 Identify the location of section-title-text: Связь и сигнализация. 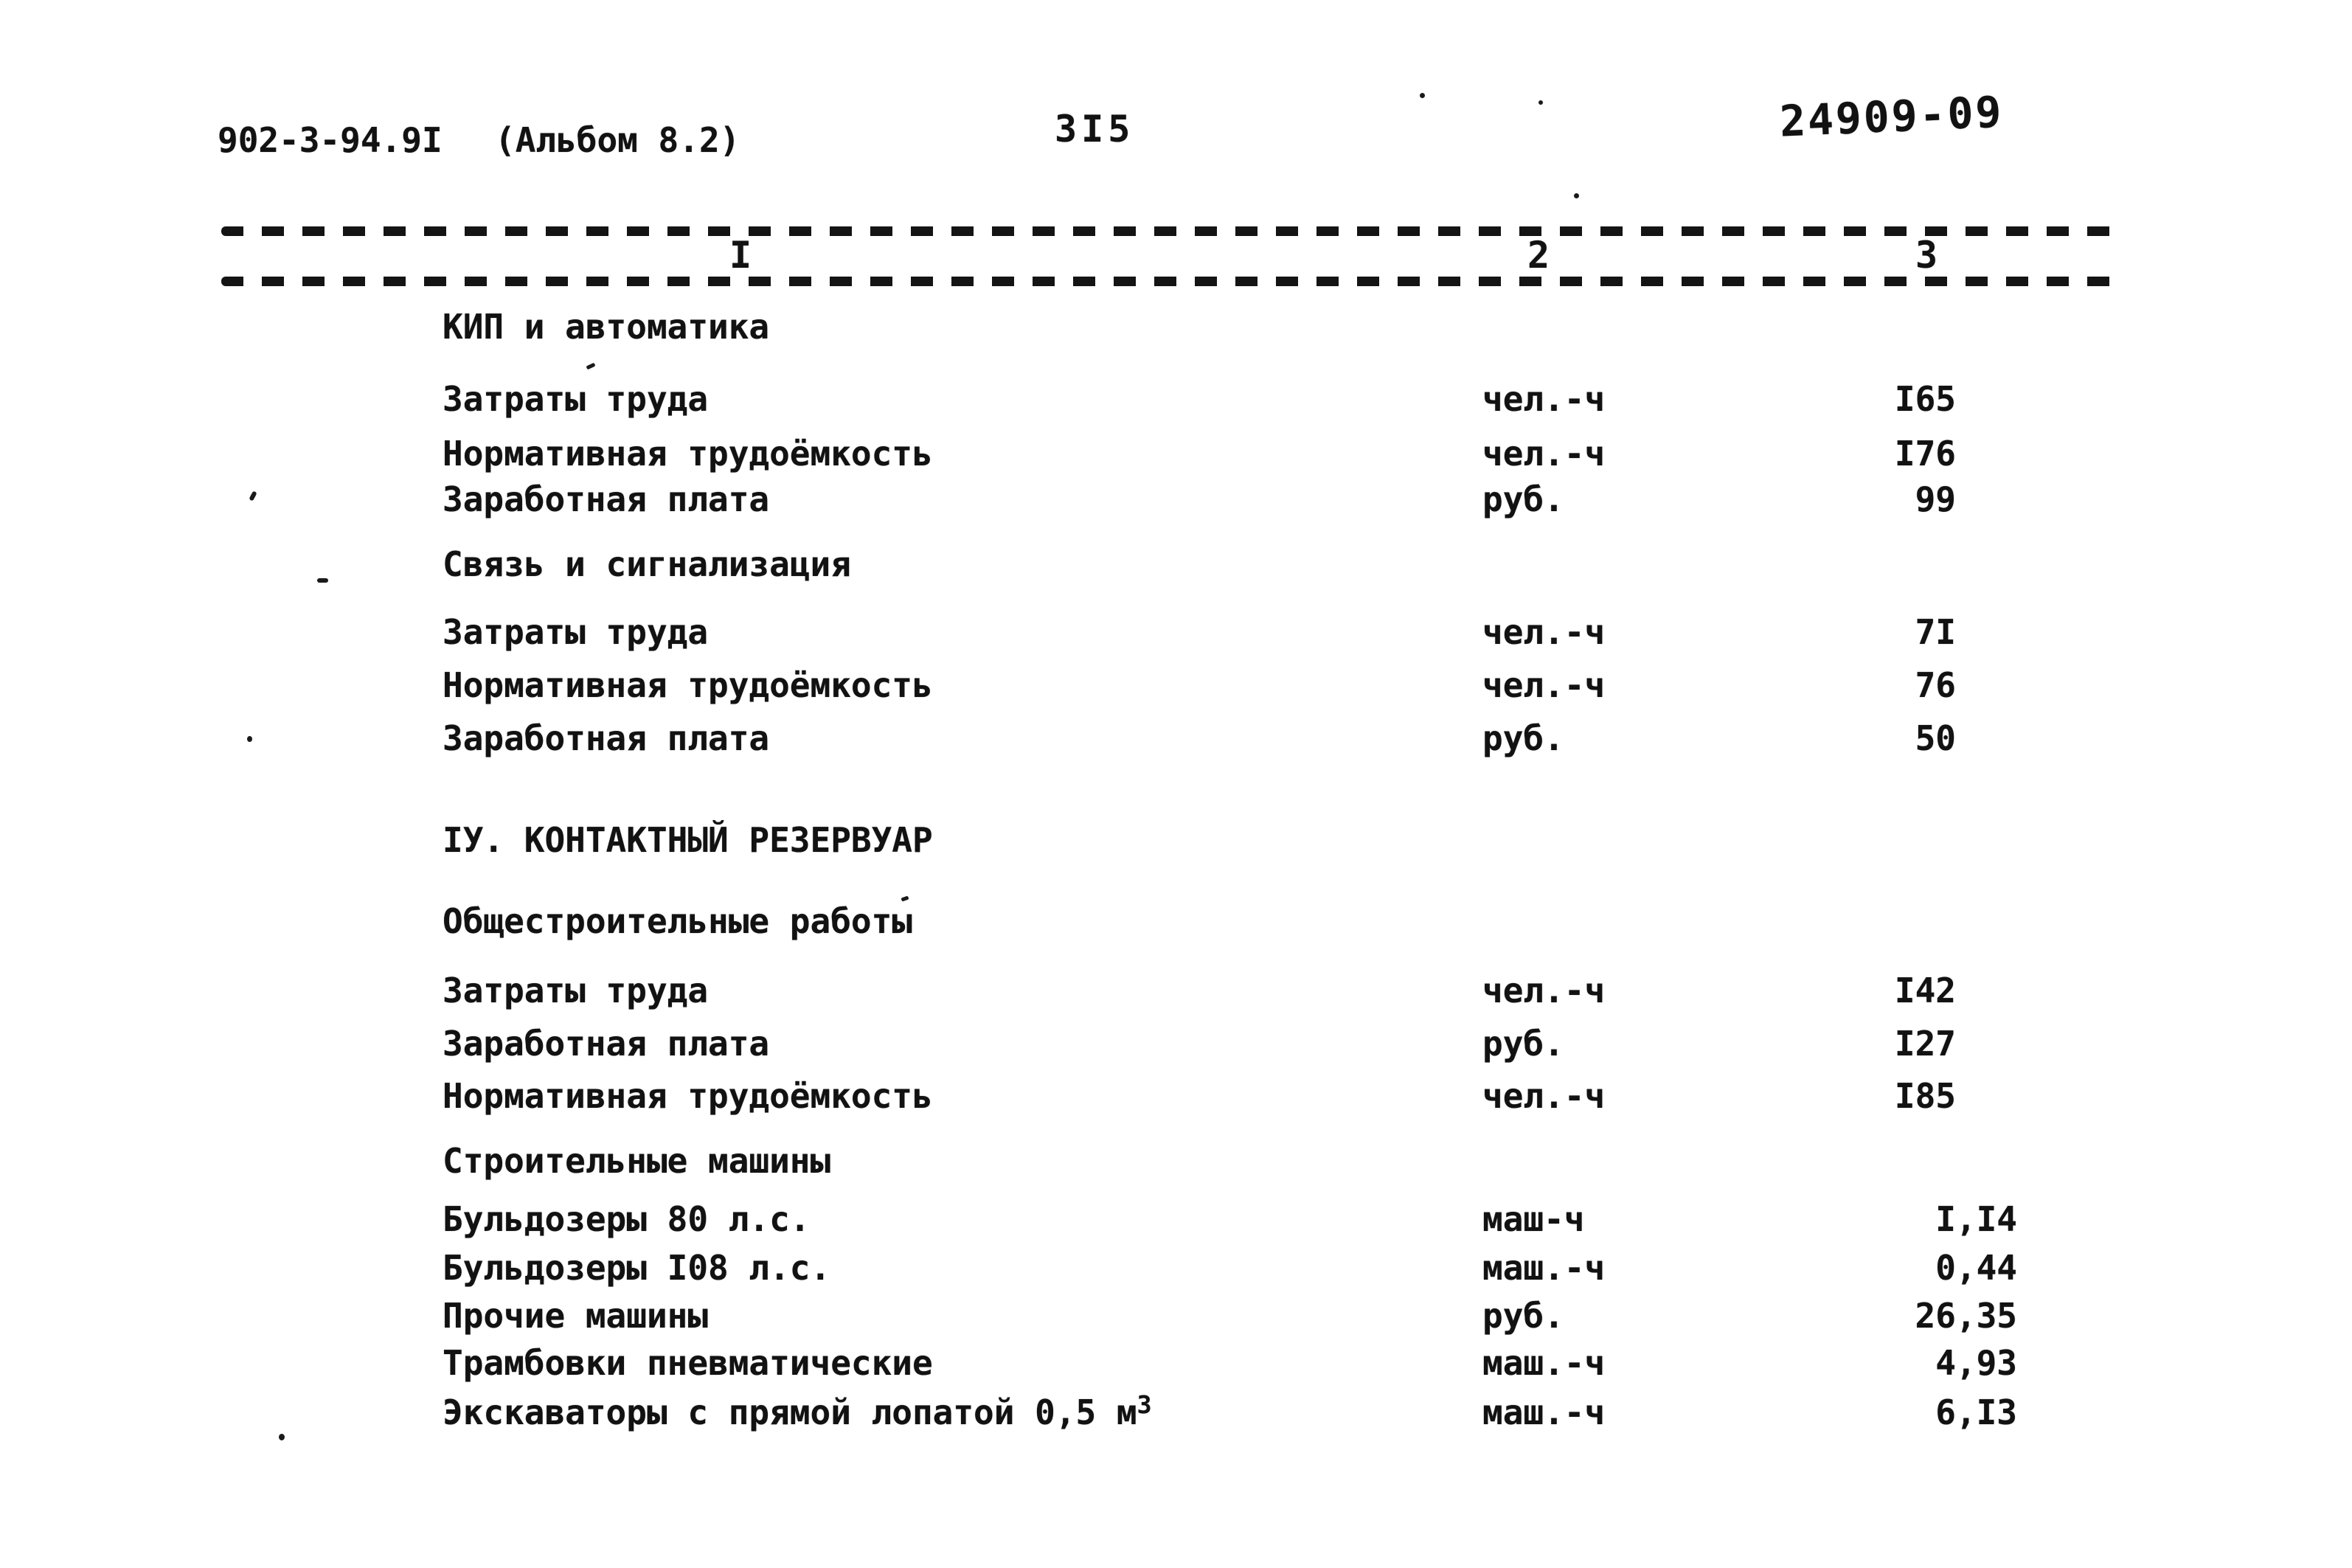
(647, 564).